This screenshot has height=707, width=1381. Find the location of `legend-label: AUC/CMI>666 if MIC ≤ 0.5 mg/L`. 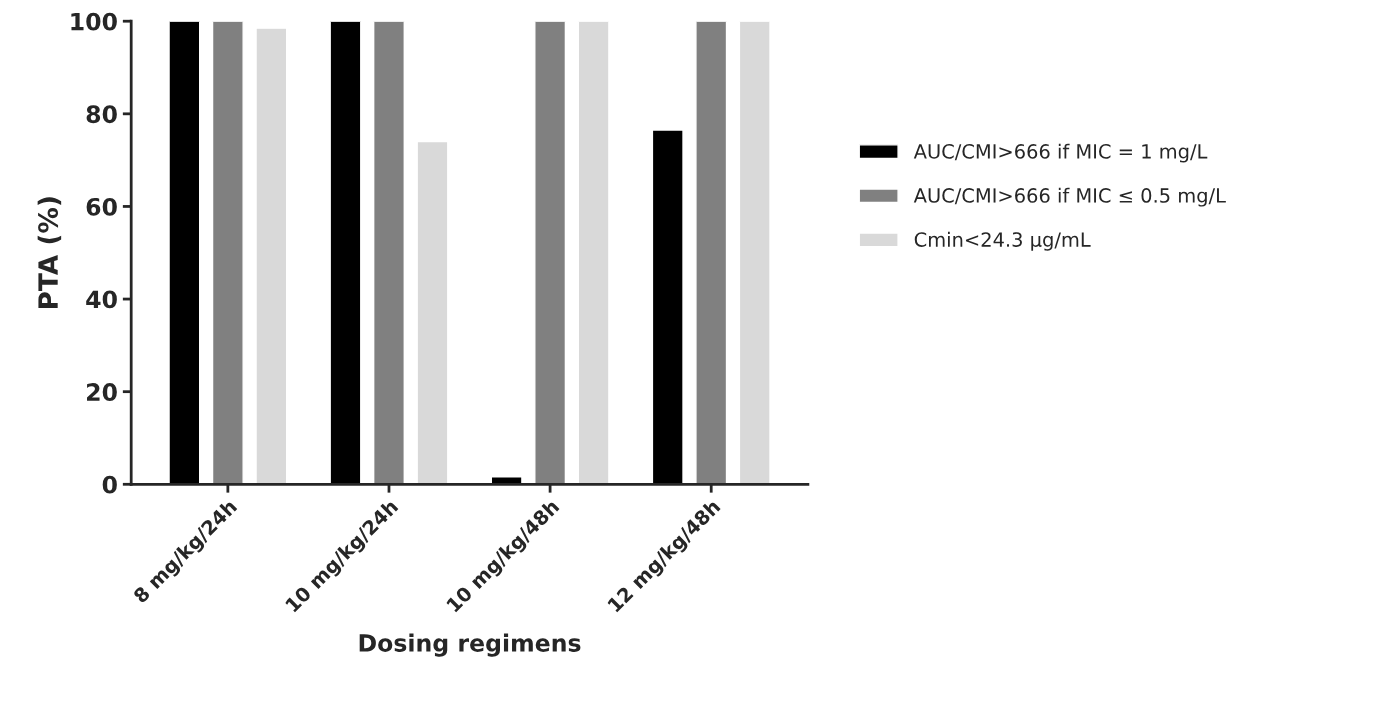

legend-label: AUC/CMI>666 if MIC ≤ 0.5 mg/L is located at coordinates (1069, 197).